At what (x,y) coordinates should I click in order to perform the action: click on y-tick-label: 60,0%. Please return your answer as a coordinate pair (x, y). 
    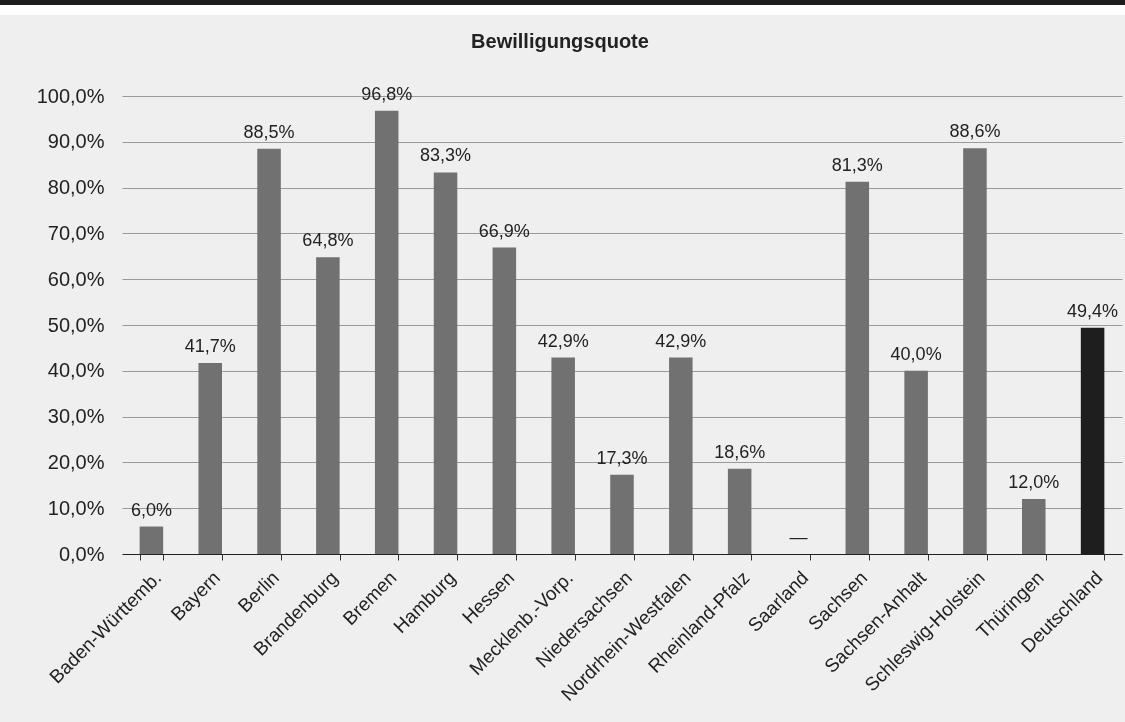
    Looking at the image, I should click on (76, 278).